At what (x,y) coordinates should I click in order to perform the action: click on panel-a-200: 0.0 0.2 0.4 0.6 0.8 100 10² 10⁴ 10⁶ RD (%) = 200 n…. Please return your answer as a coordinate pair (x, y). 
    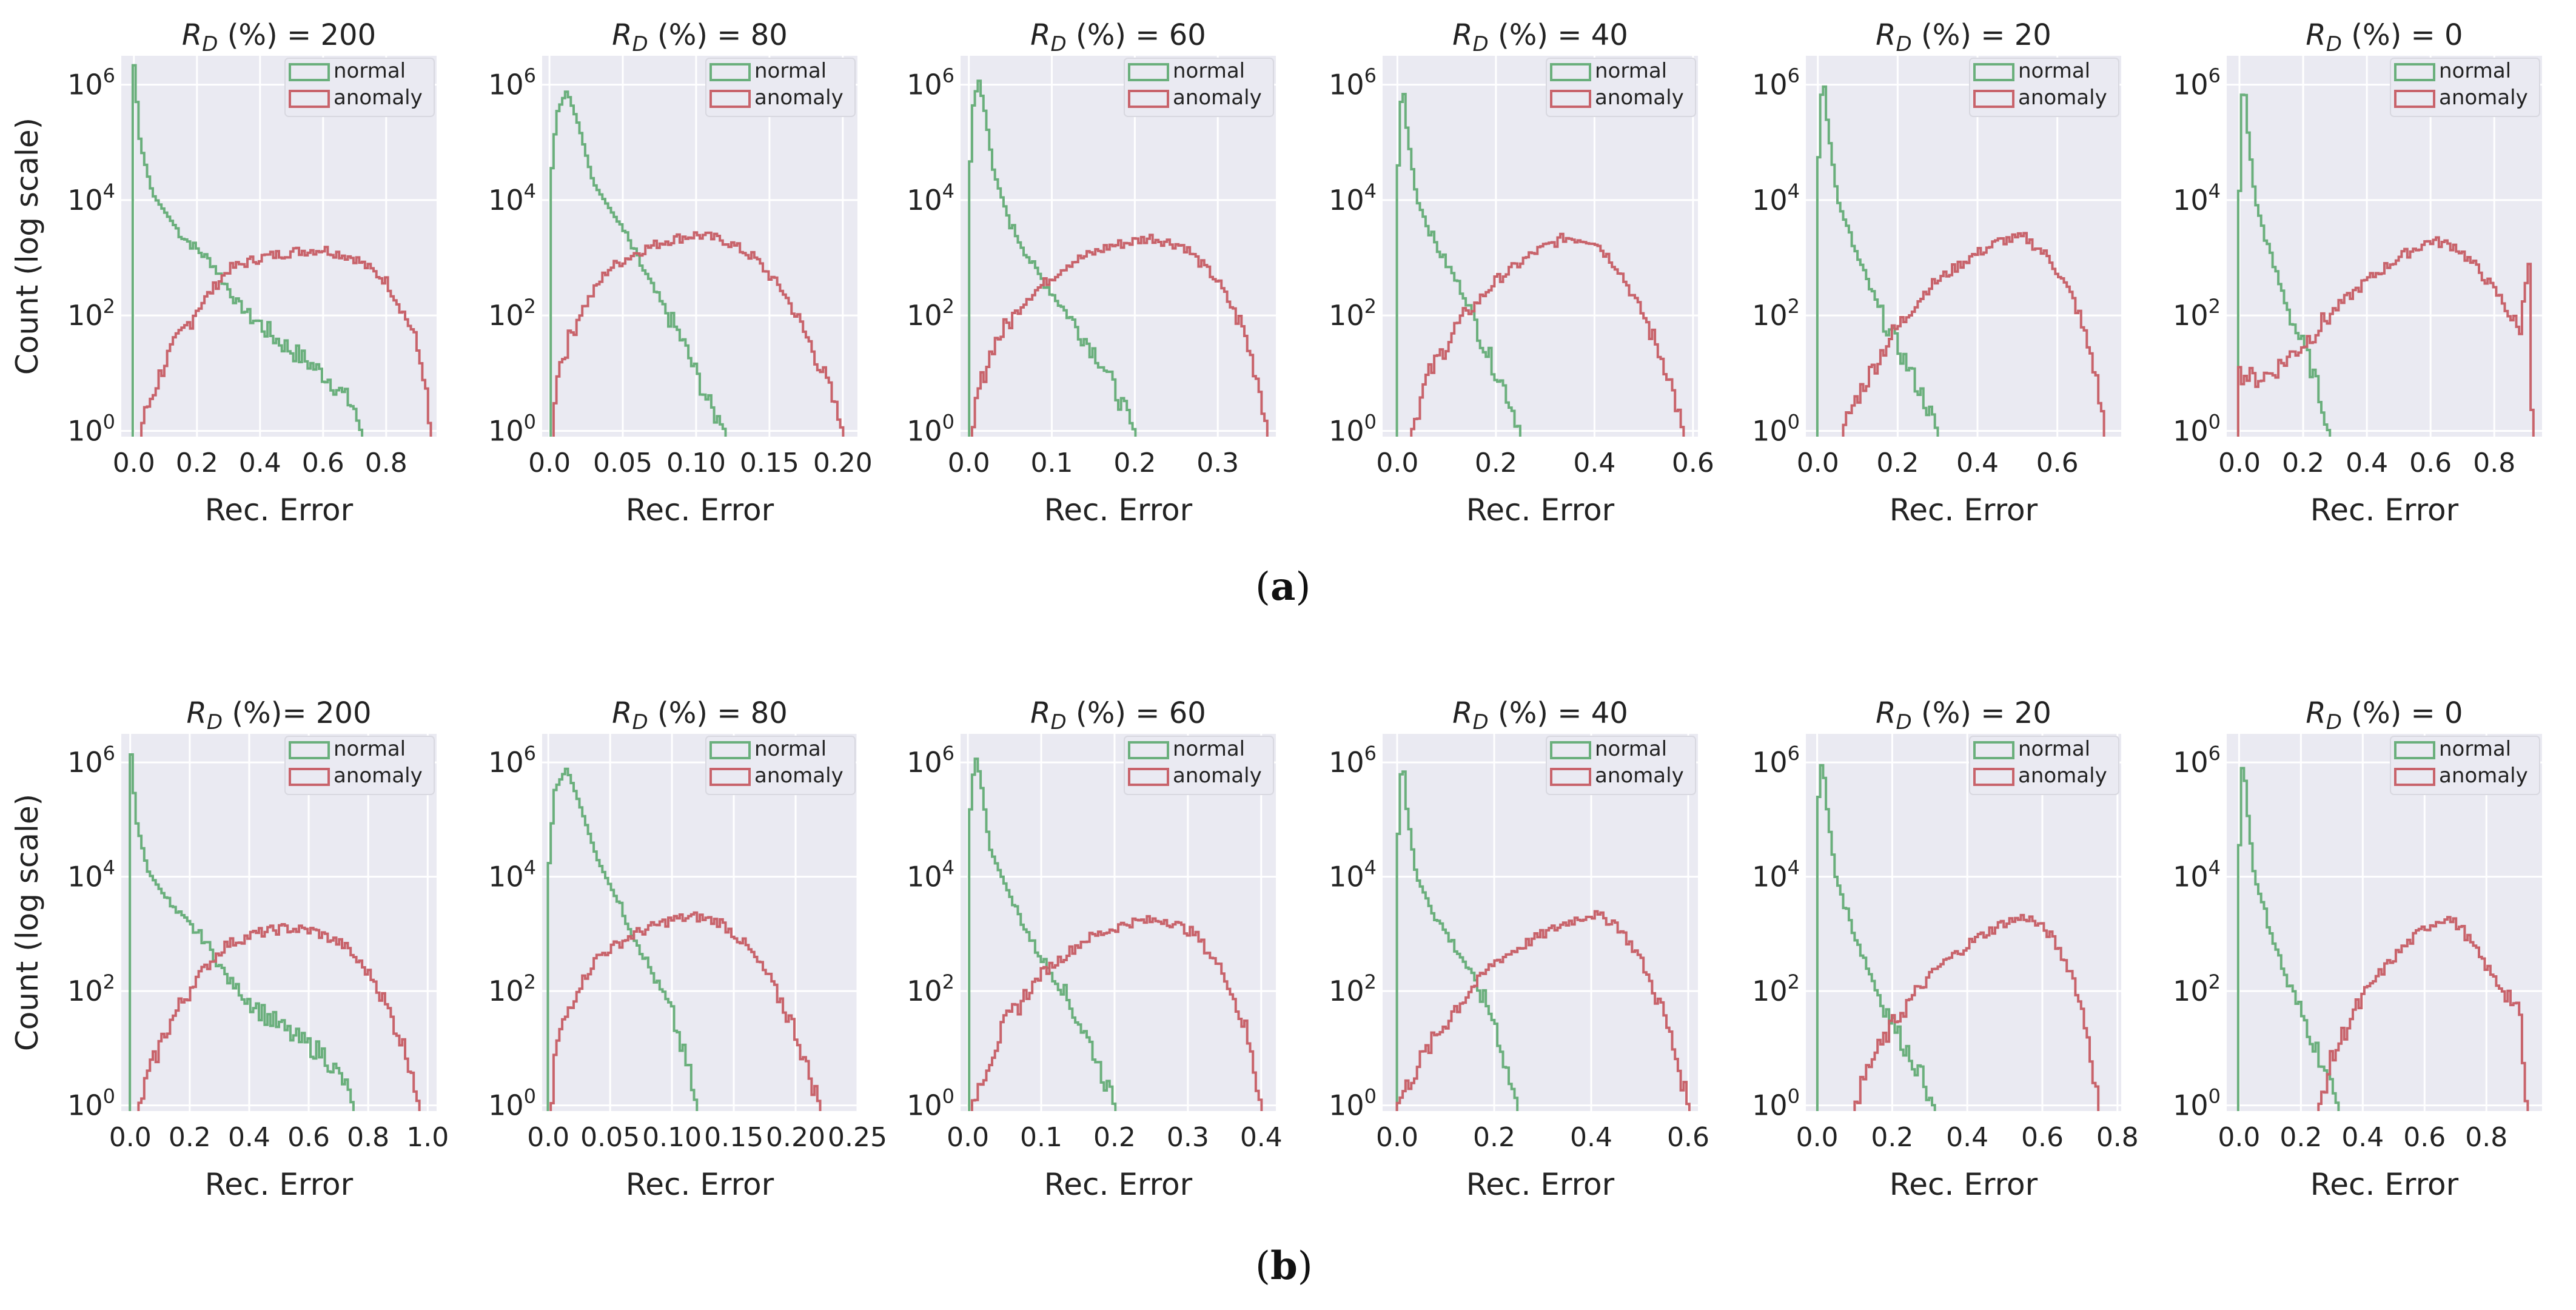
    Looking at the image, I should click on (223, 273).